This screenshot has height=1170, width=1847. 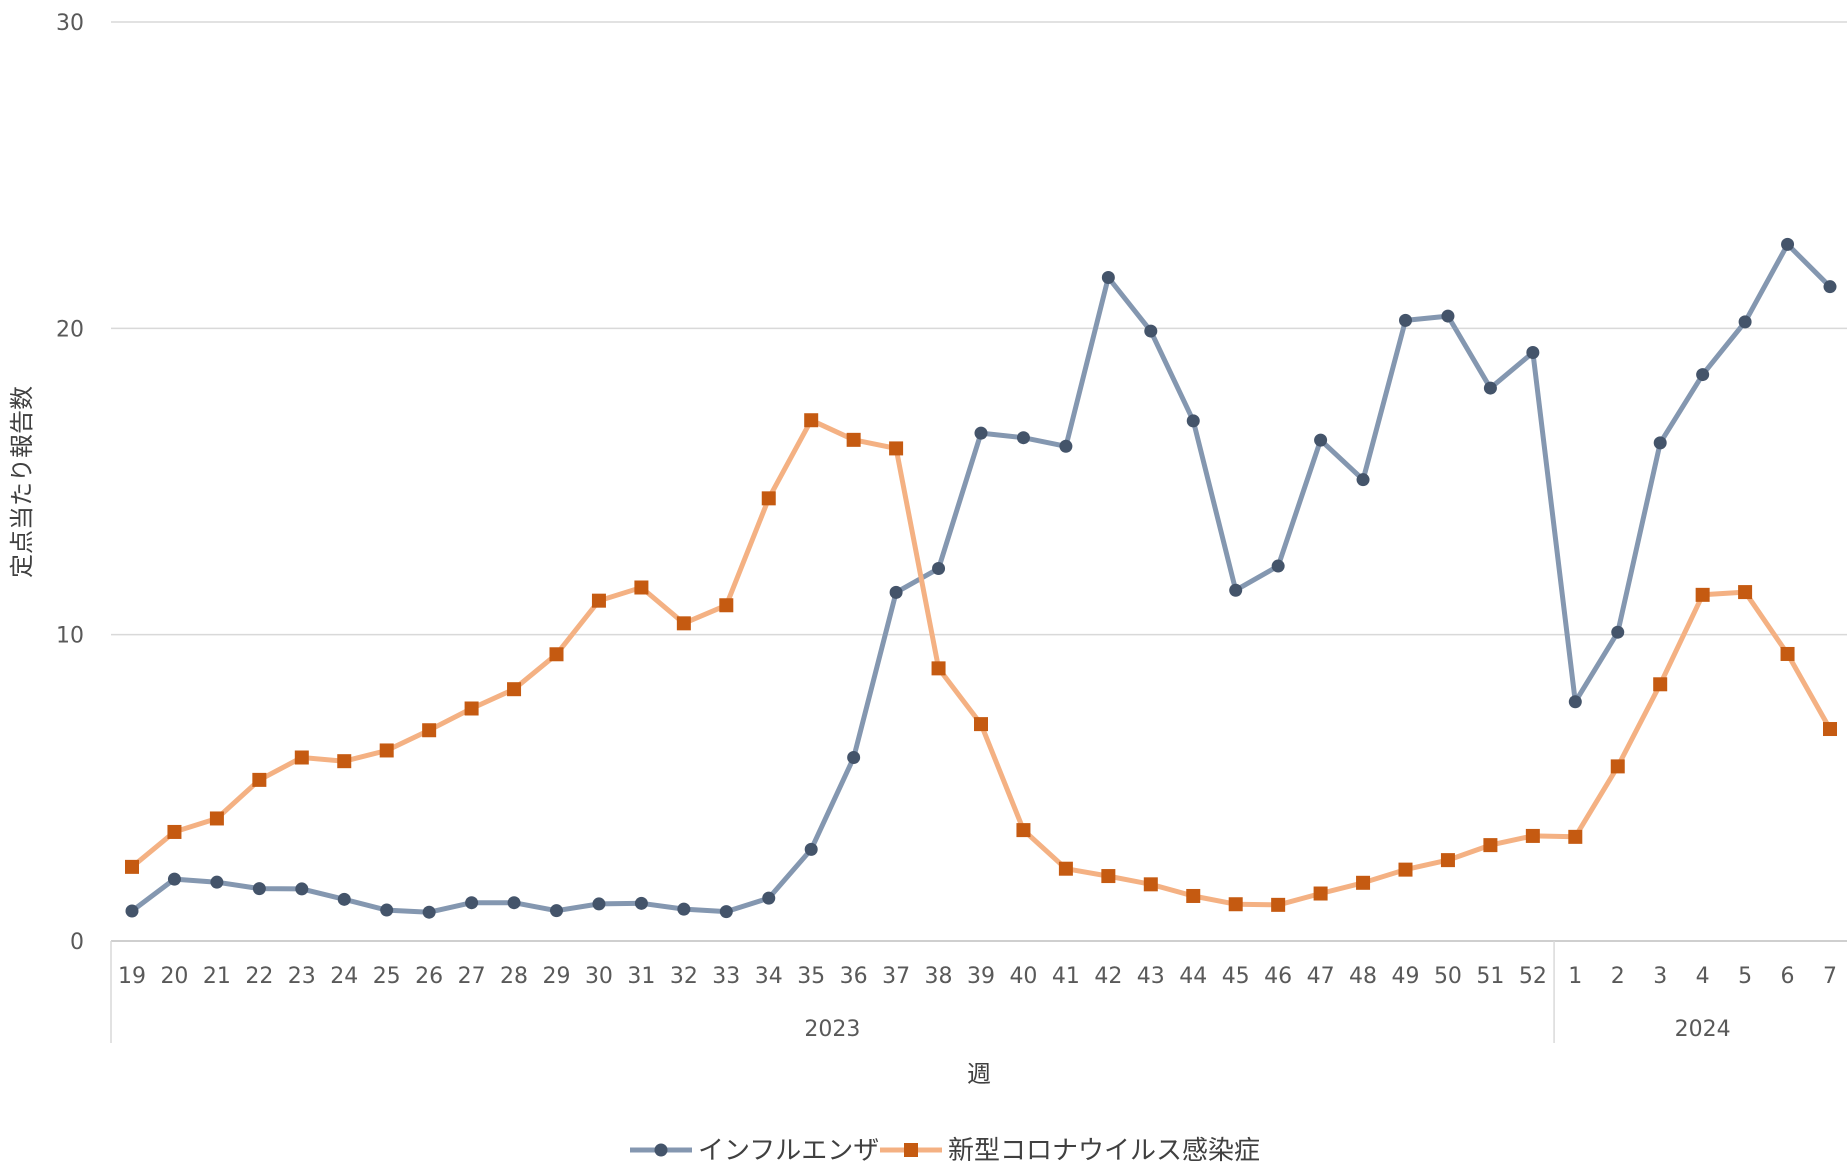 What do you see at coordinates (684, 976) in the screenshot?
I see `x-tick-label: 32` at bounding box center [684, 976].